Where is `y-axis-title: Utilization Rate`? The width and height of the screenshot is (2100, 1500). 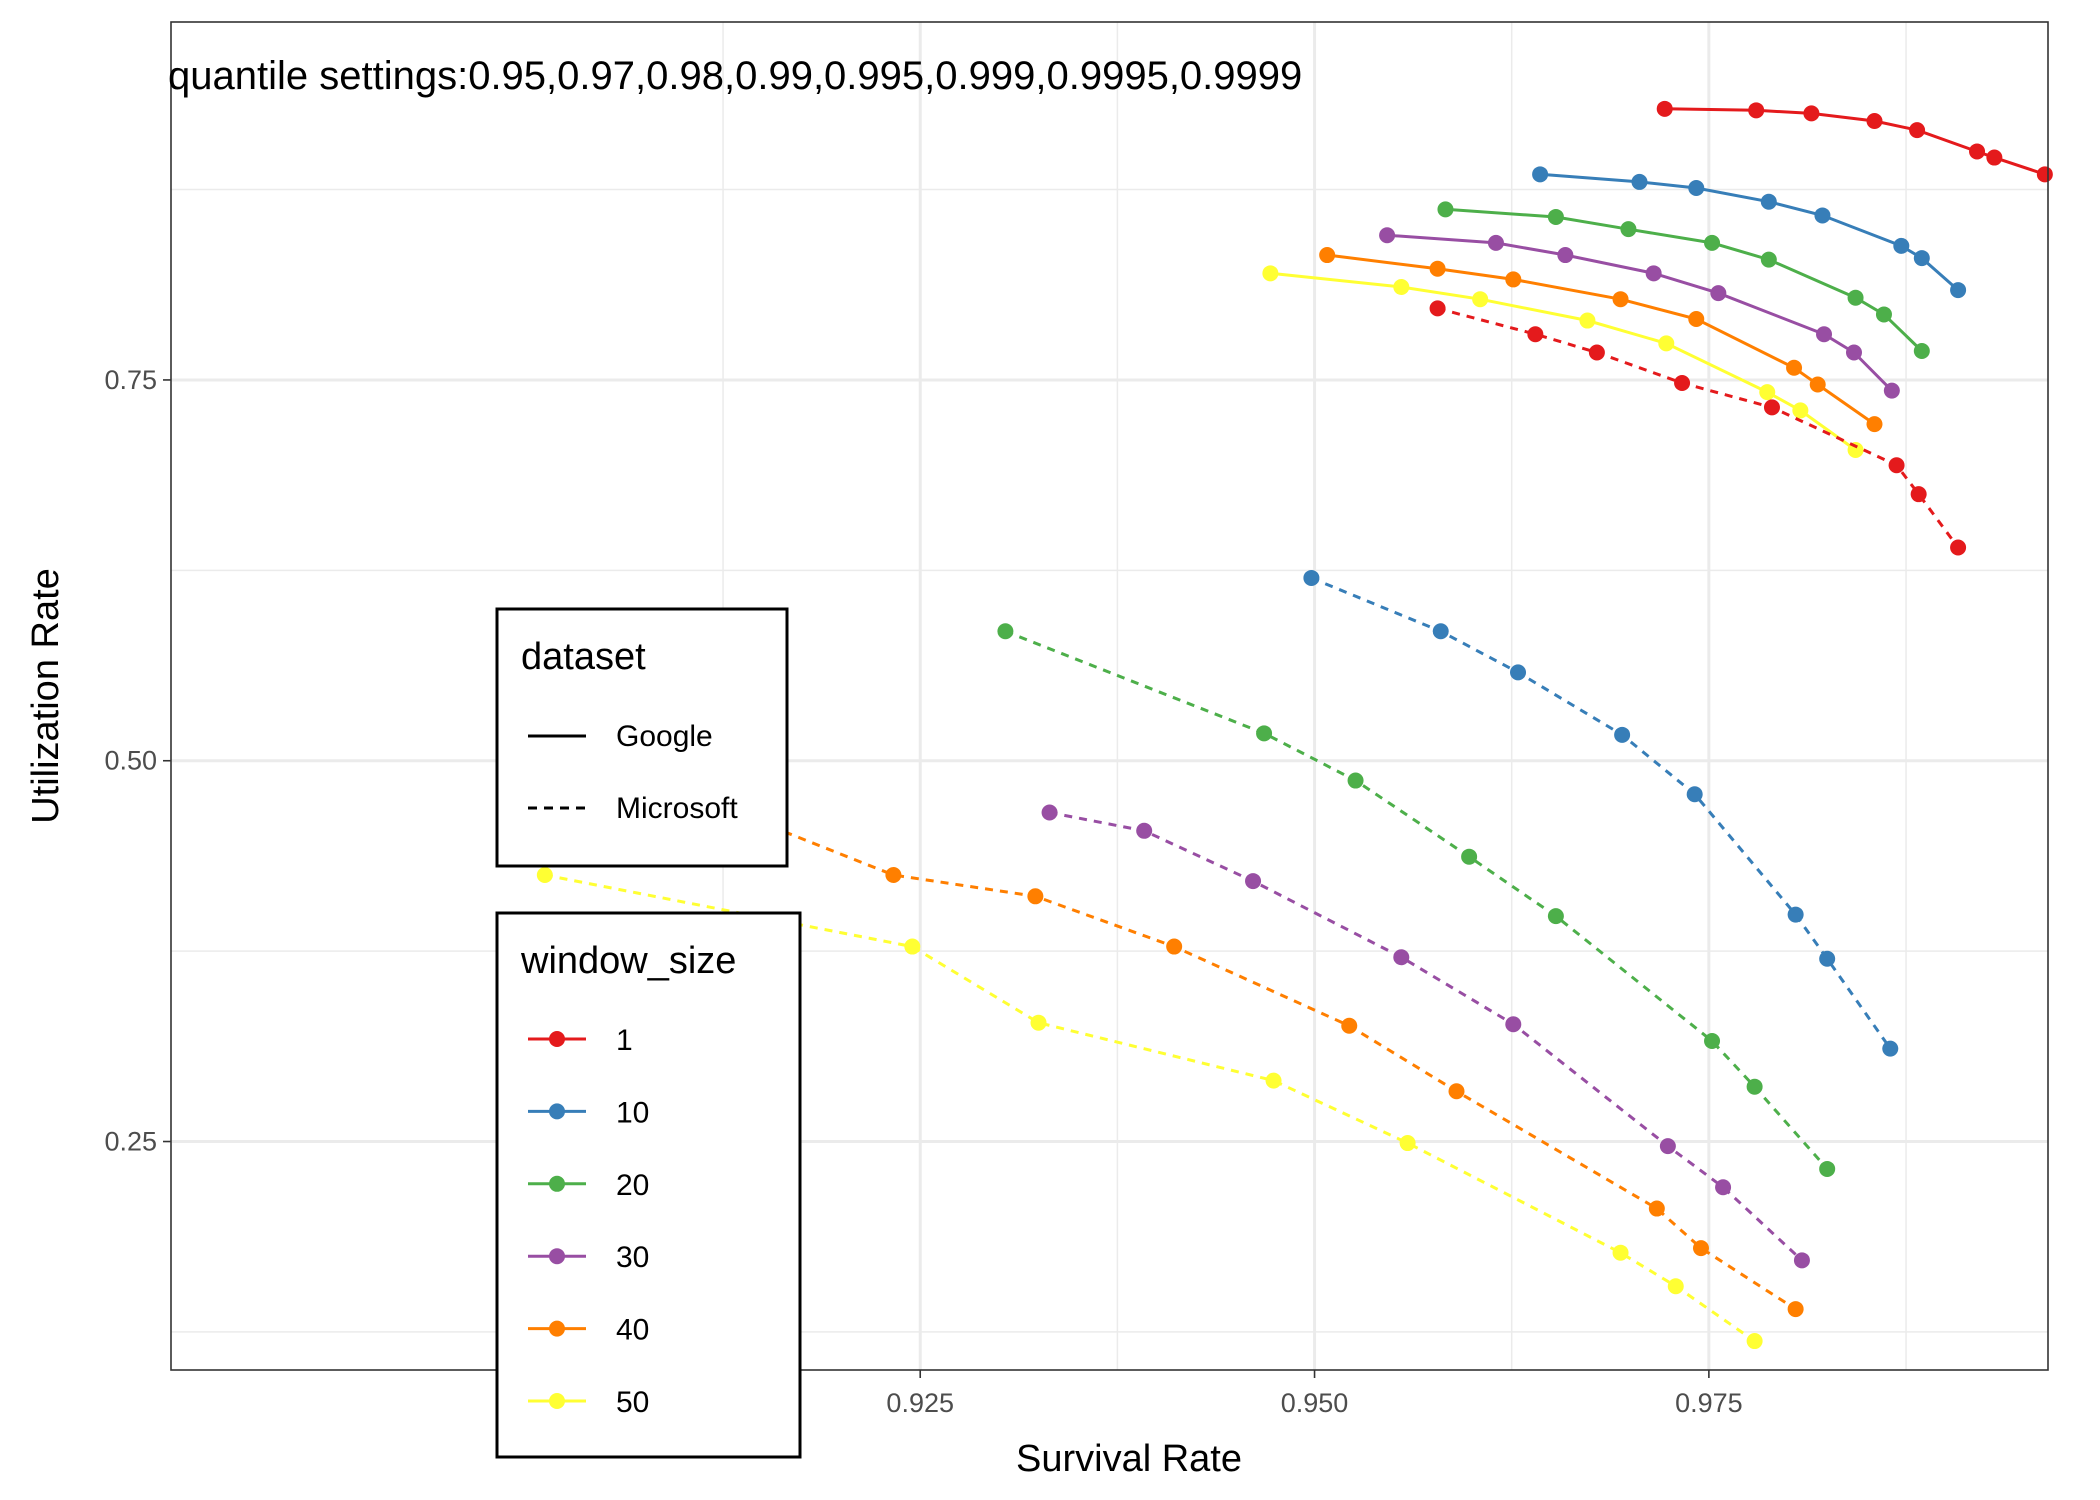 y-axis-title: Utilization Rate is located at coordinates (46, 696).